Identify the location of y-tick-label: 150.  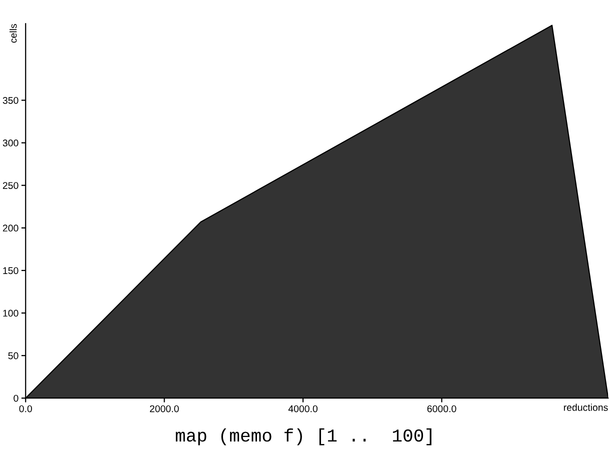
(10, 270).